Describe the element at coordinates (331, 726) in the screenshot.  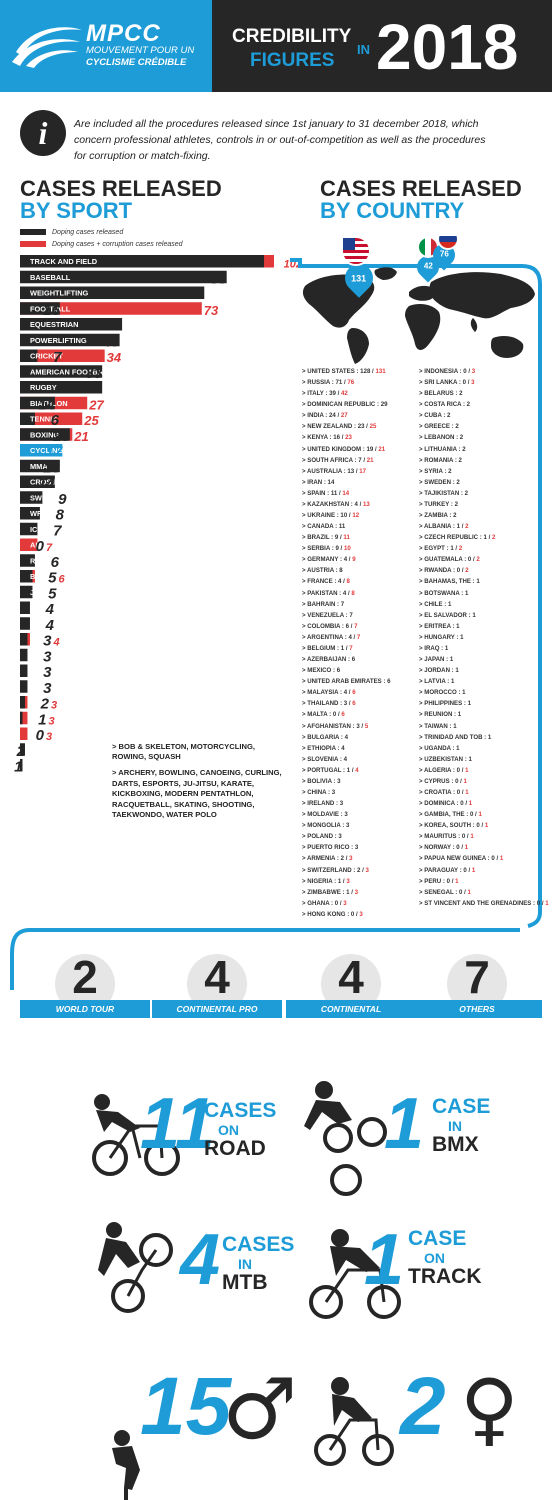
I see `country-name: > AFGHANISTAN : 3` at that location.